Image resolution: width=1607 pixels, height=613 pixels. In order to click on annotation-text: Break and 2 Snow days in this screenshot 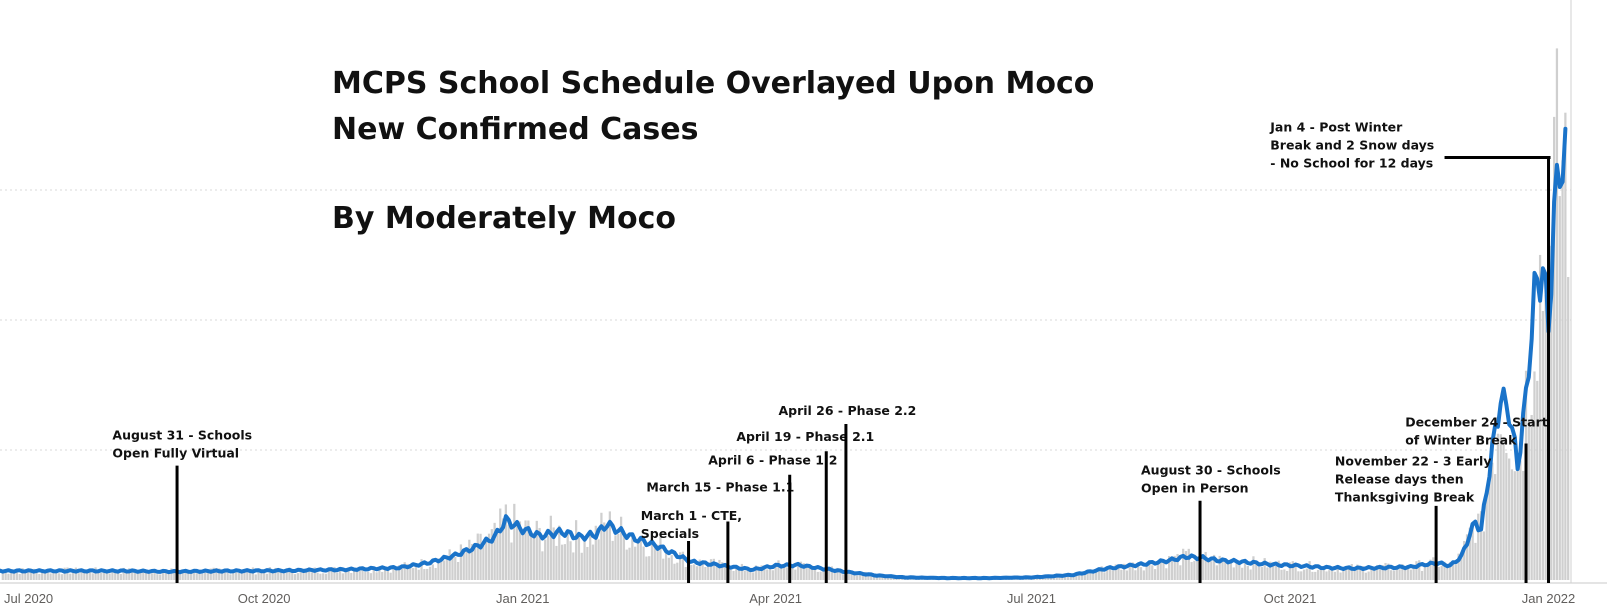, I will do `click(1352, 145)`.